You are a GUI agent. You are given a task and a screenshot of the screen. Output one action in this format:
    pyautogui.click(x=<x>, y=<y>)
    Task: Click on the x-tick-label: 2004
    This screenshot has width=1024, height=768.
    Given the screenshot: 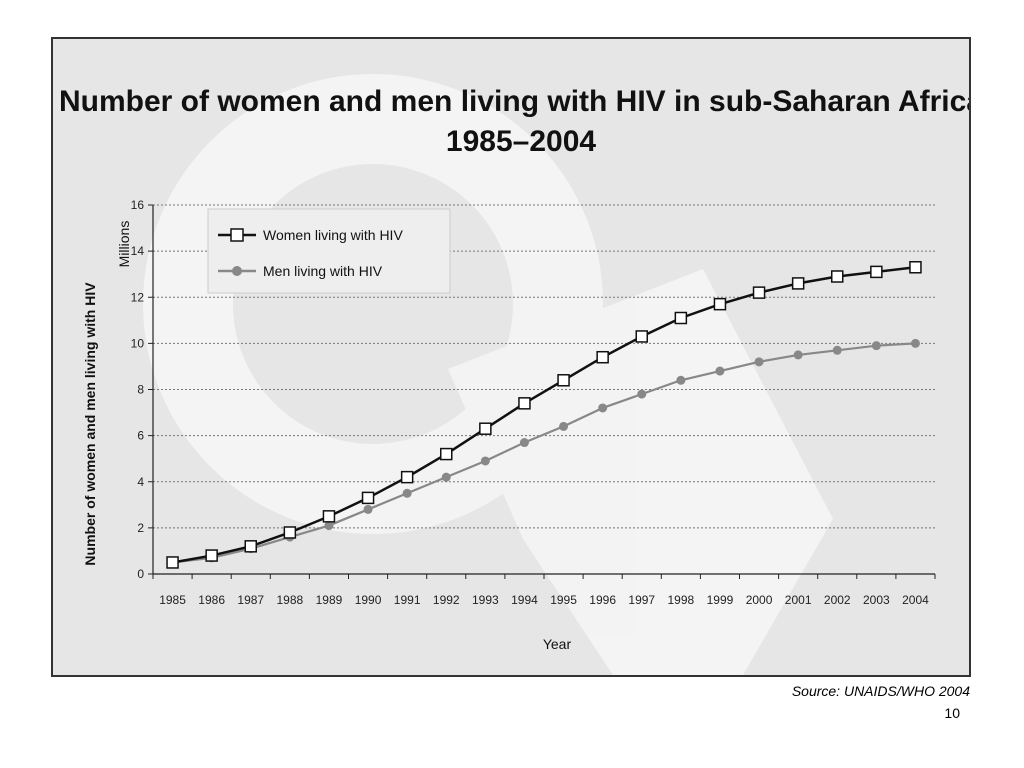 What is the action you would take?
    pyautogui.click(x=915, y=600)
    